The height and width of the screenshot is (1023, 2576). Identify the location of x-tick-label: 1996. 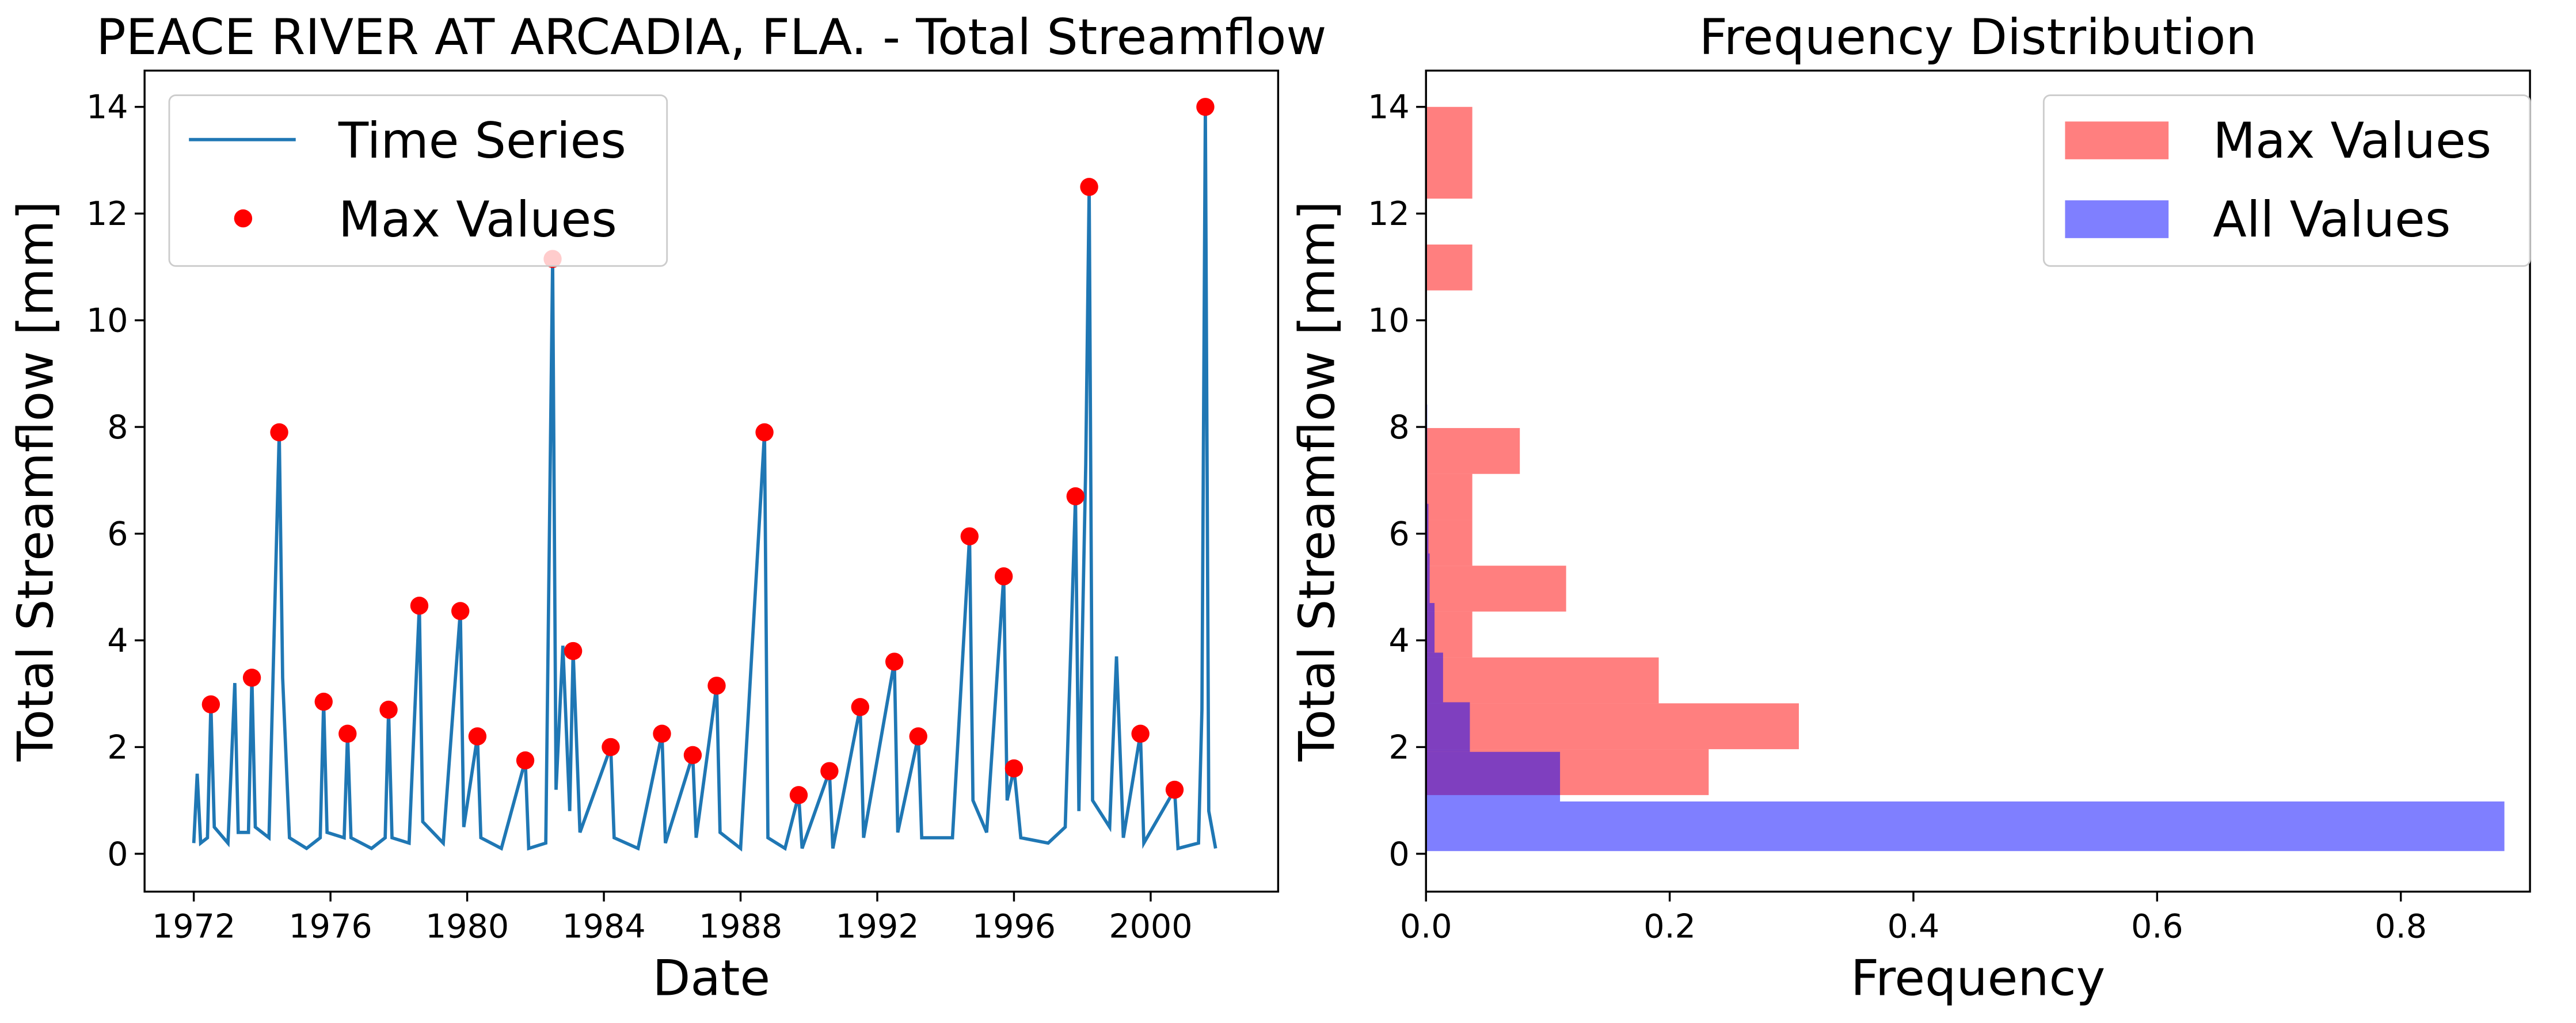
(1014, 927).